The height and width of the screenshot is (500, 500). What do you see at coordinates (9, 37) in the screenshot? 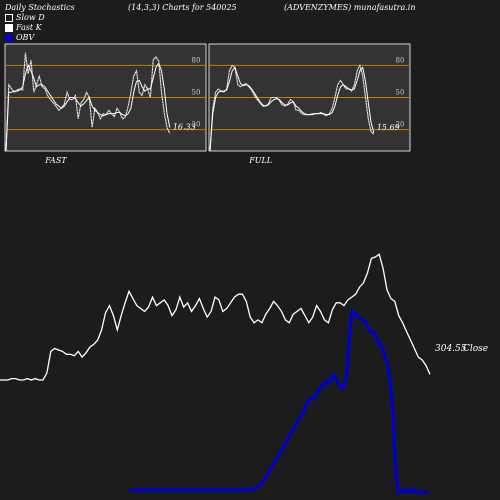
I see `blue-dot-icon` at bounding box center [9, 37].